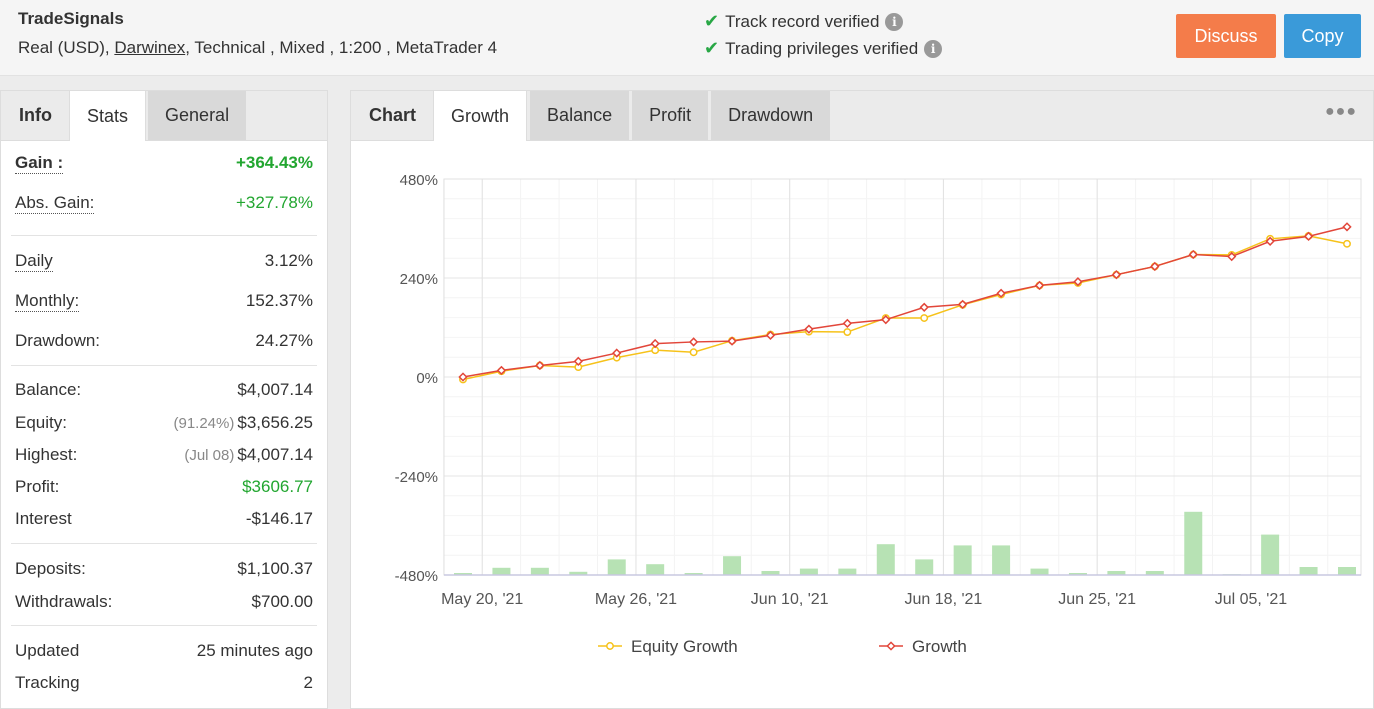  Describe the element at coordinates (279, 518) in the screenshot. I see `stat-value: -$146.17` at that location.